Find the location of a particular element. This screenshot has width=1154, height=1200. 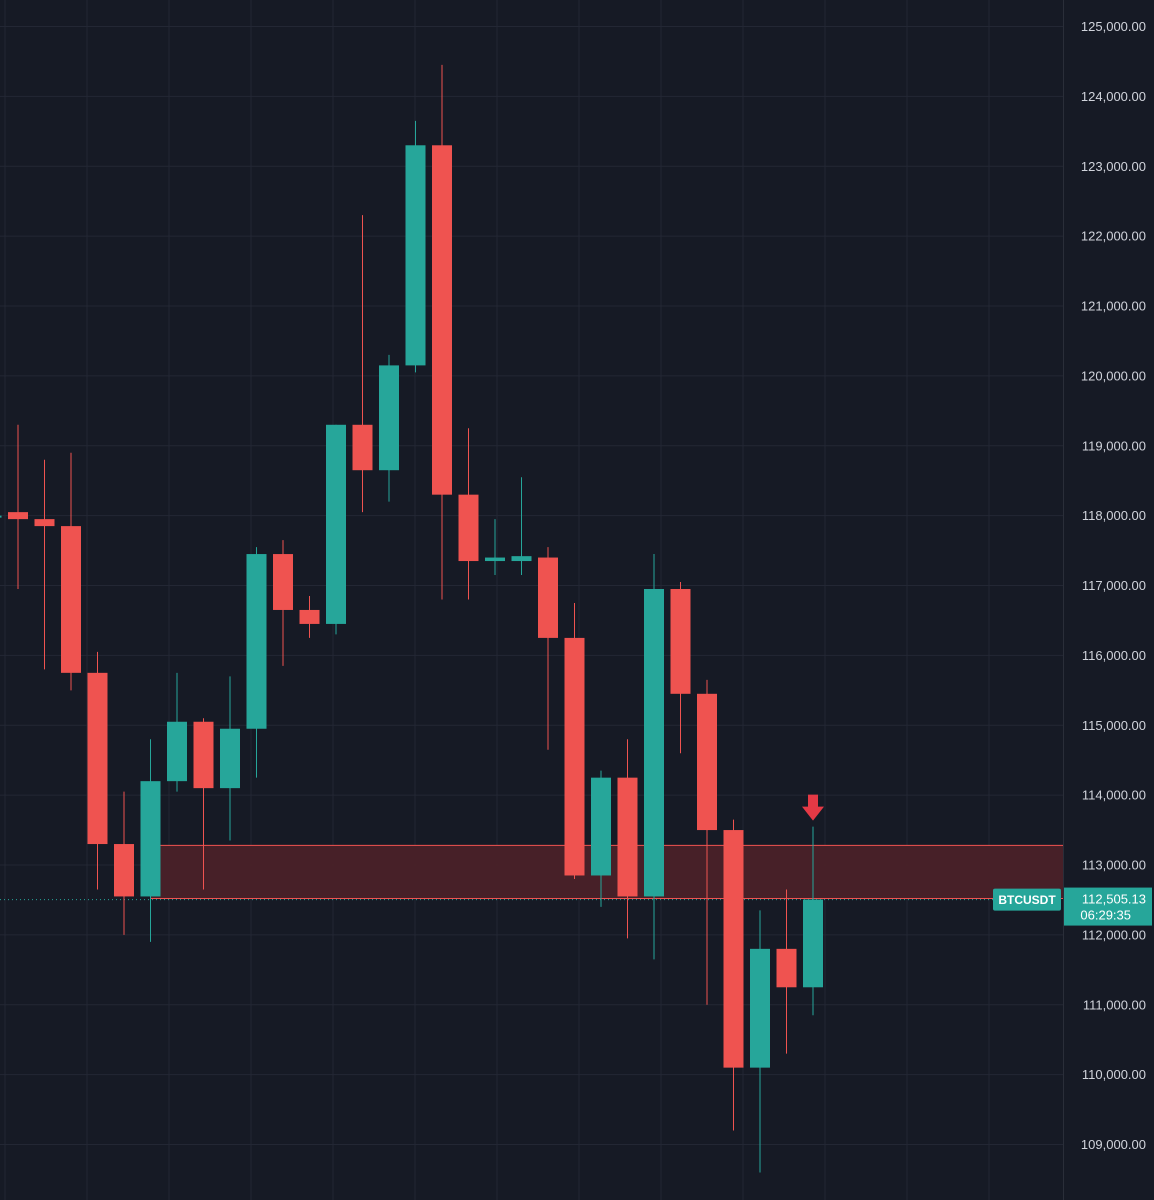

last-price-tag-background is located at coordinates (1108, 906).